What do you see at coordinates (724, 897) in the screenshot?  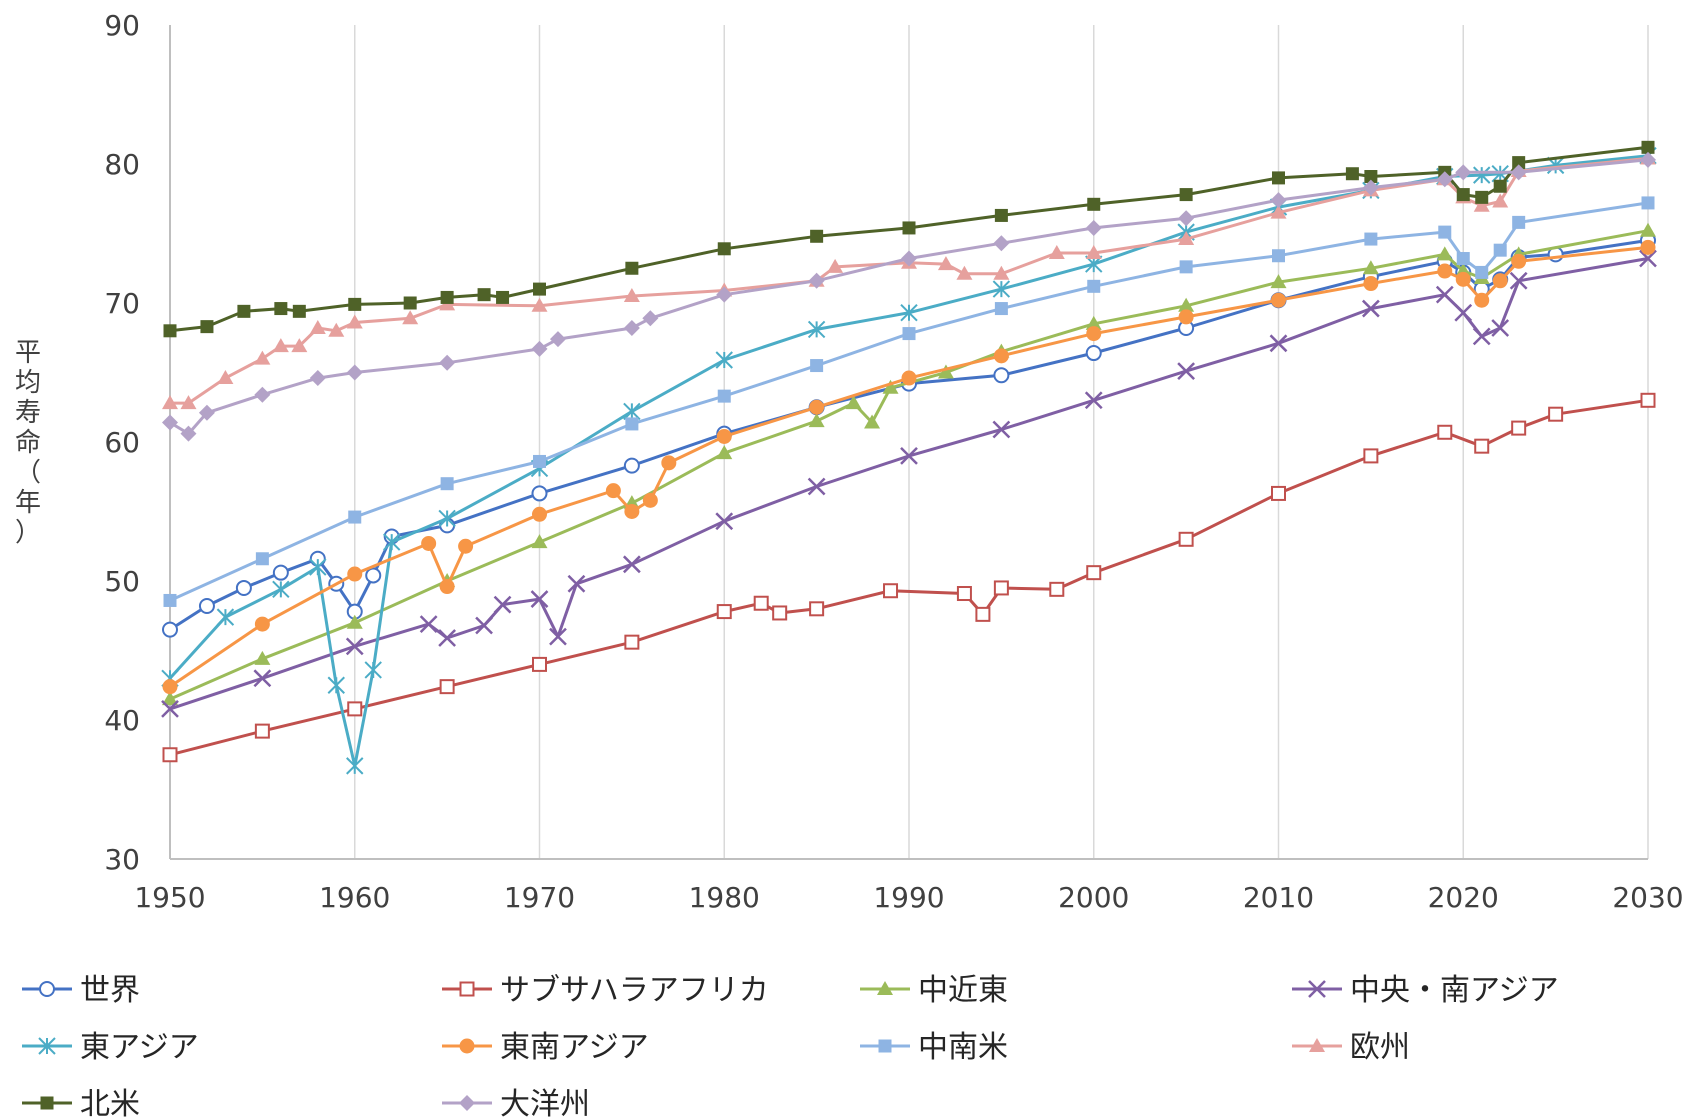 I see `x-tick-1980: 1980` at bounding box center [724, 897].